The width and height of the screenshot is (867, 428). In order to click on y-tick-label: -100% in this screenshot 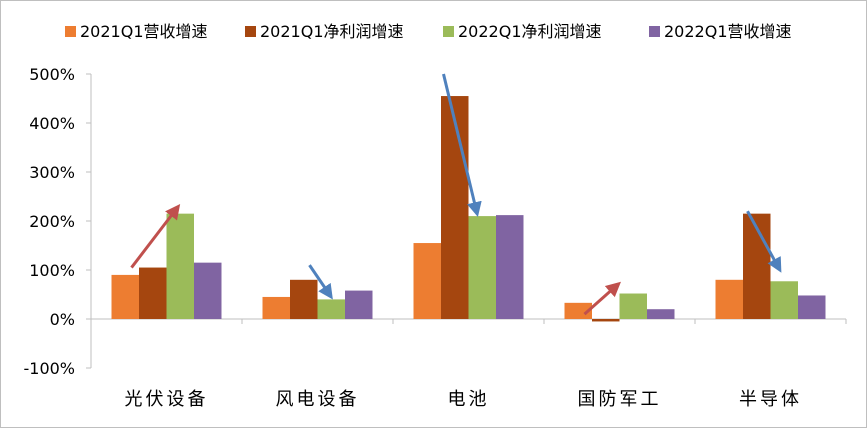, I will do `click(49, 368)`.